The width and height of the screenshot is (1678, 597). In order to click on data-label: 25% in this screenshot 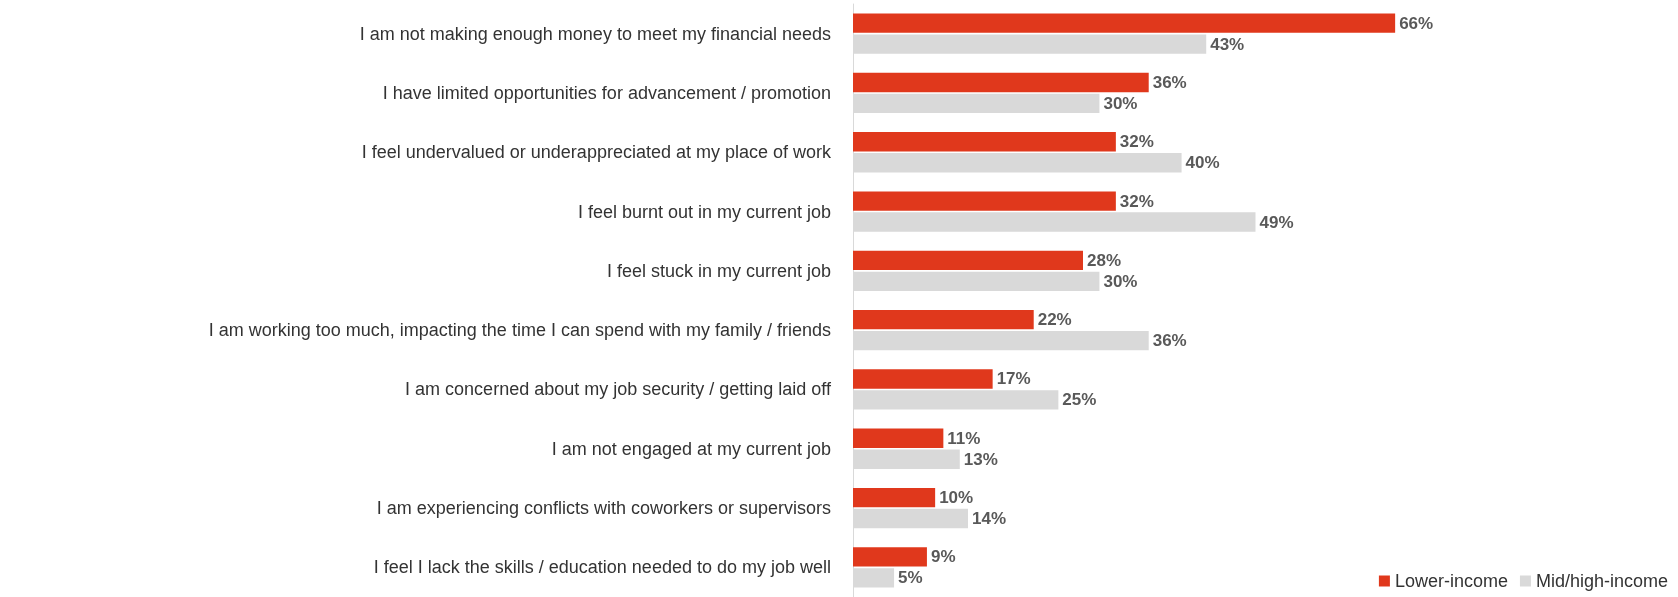, I will do `click(1079, 400)`.